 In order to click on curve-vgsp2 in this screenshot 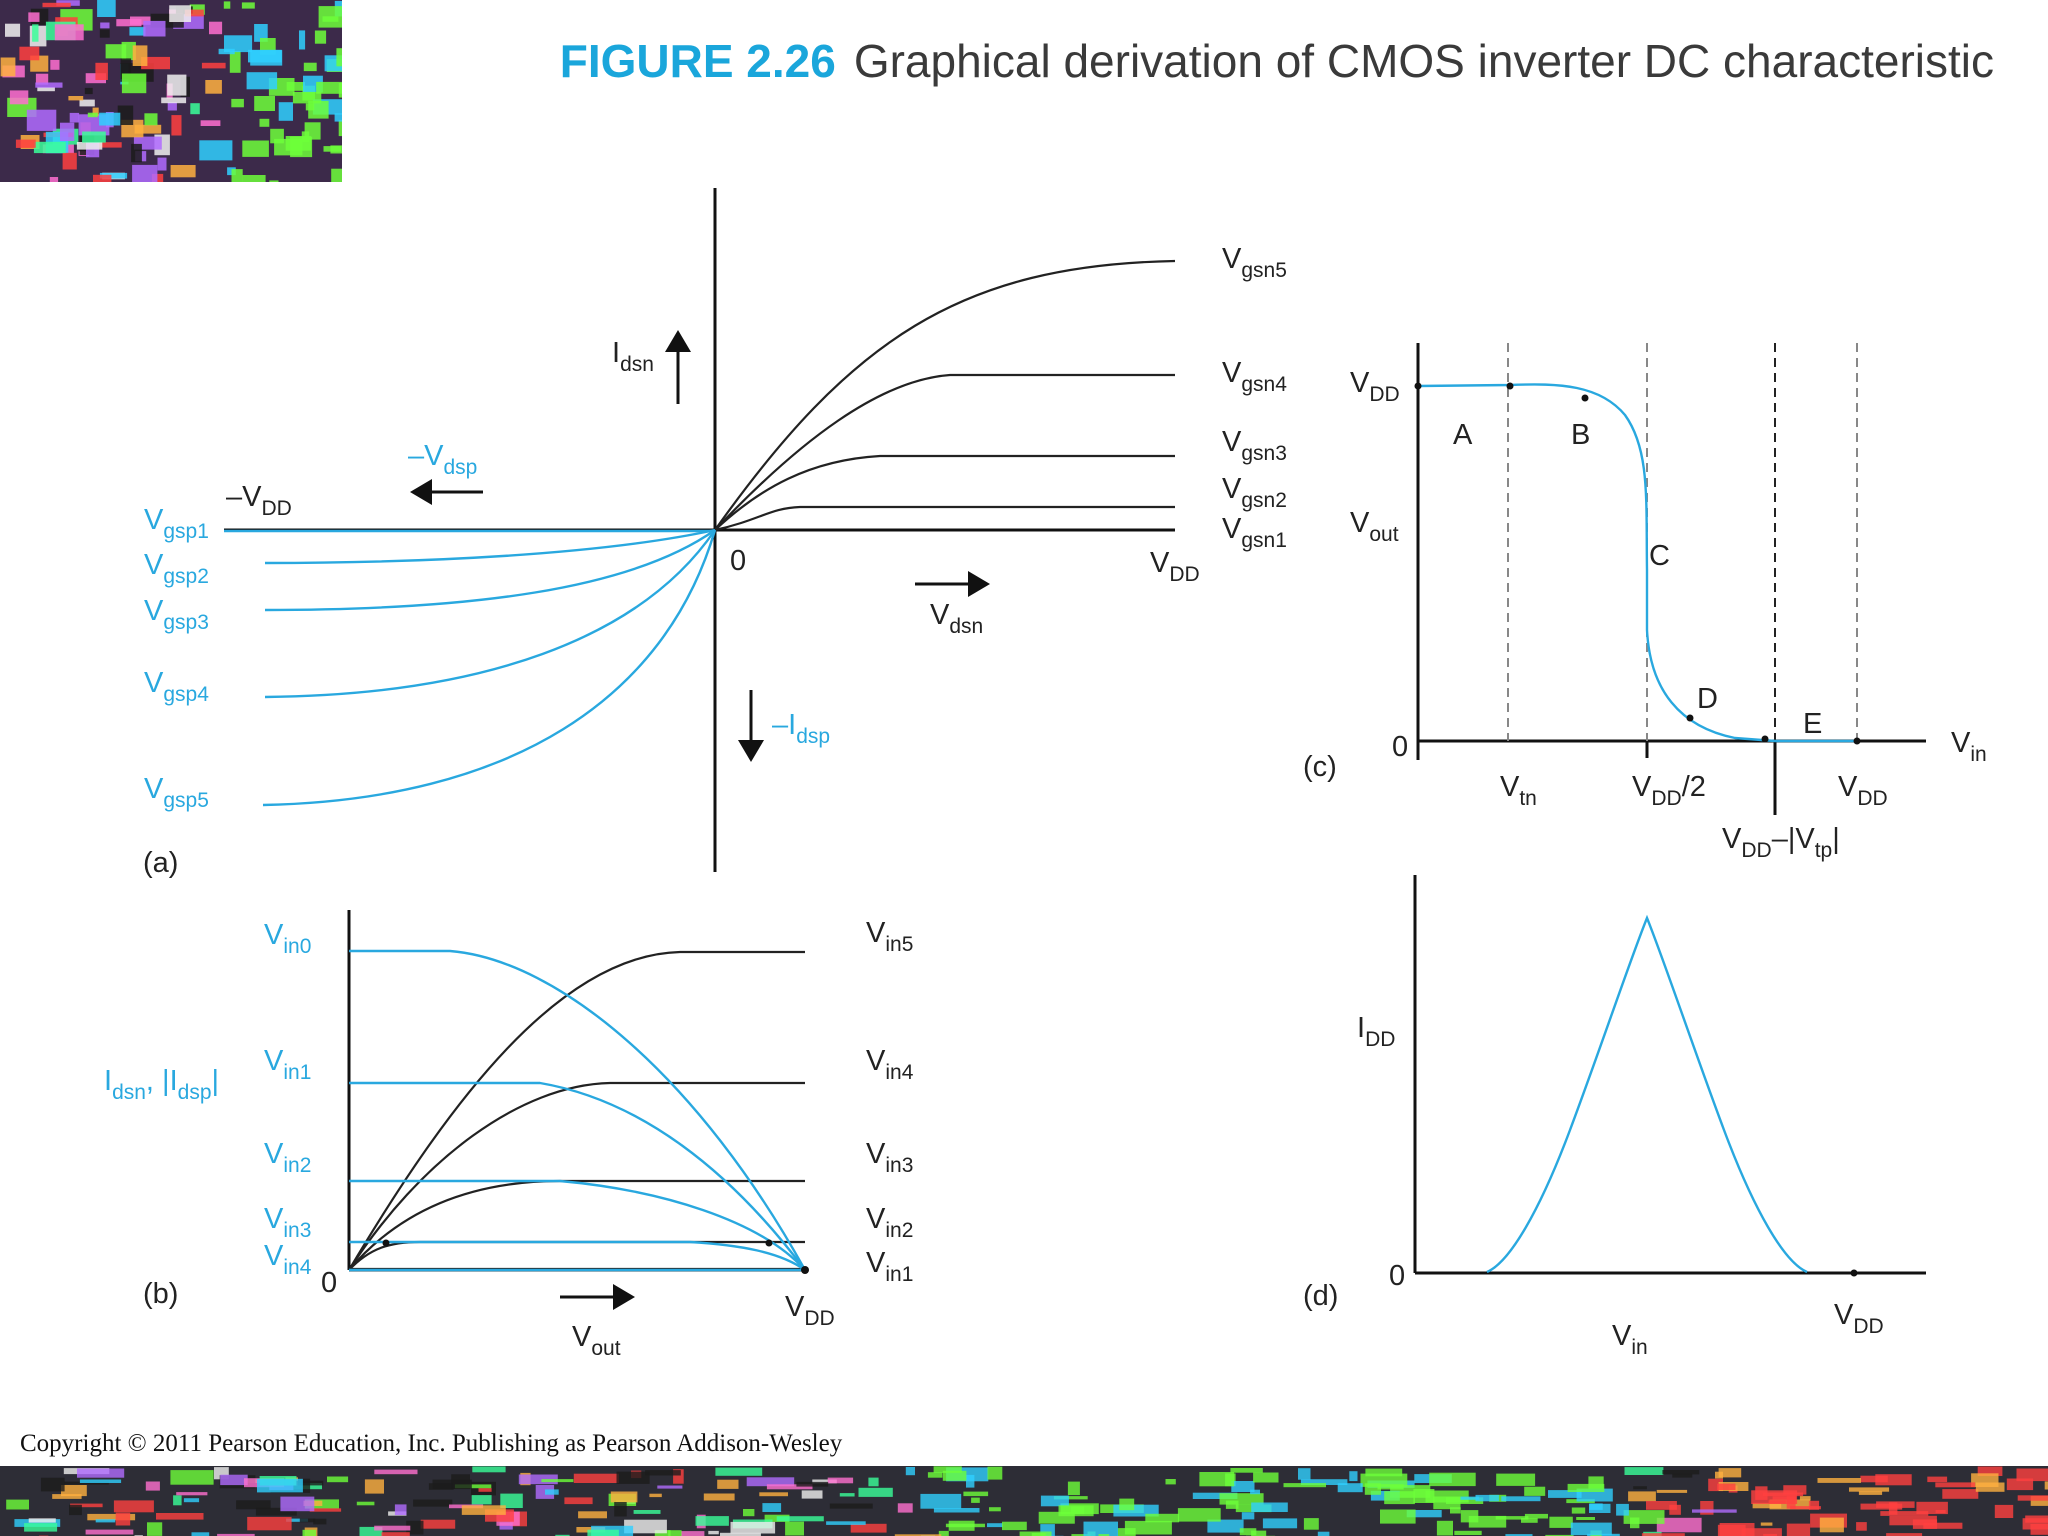, I will do `click(490, 546)`.